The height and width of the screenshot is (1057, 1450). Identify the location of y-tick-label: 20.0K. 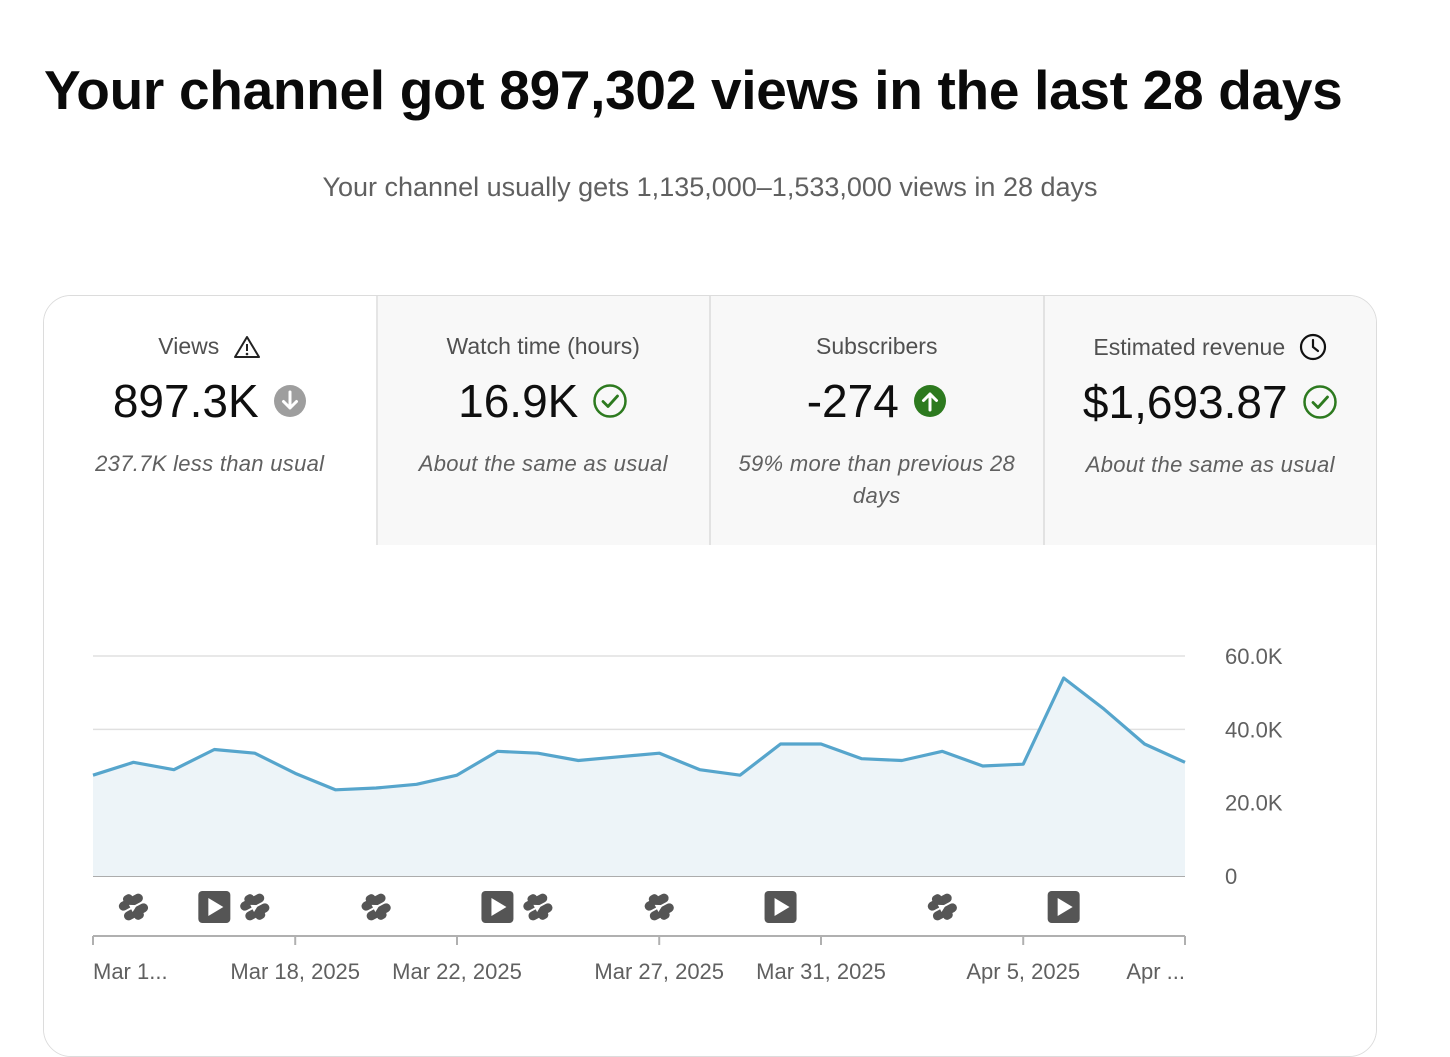
(1254, 803).